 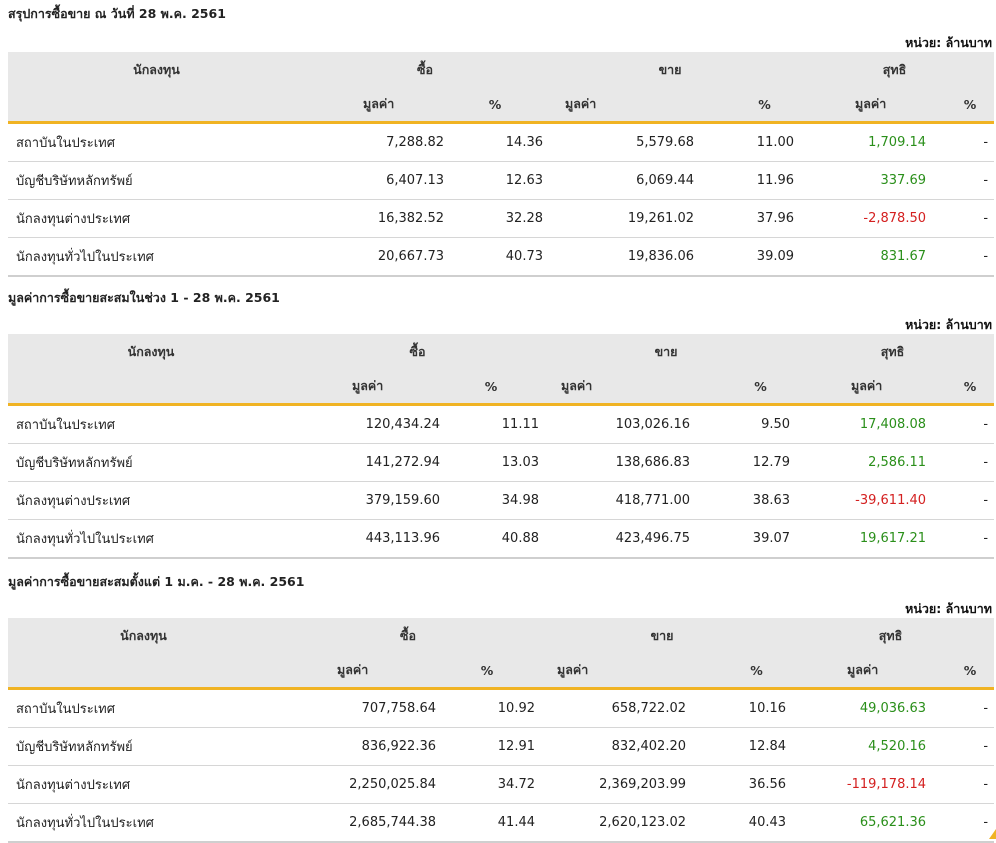 What do you see at coordinates (861, 218) in the screenshot?
I see `net-value: -2,878.50` at bounding box center [861, 218].